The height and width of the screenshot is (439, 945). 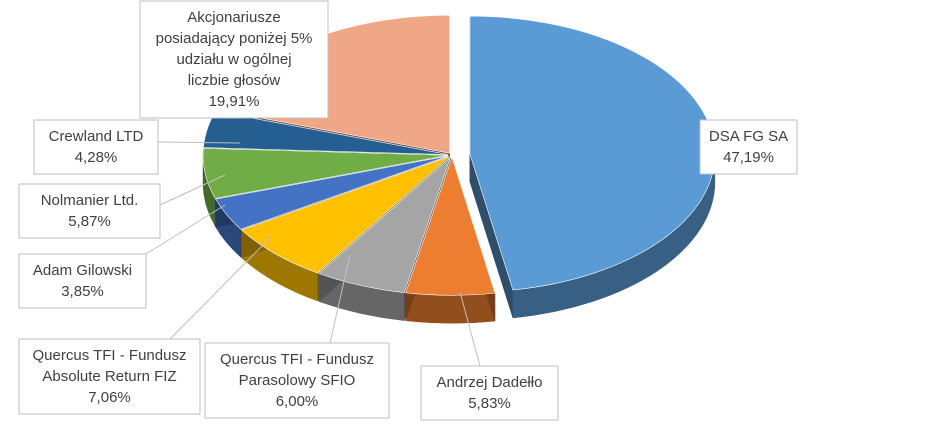 I want to click on slice-percent-label: 19,91%, so click(x=234, y=101).